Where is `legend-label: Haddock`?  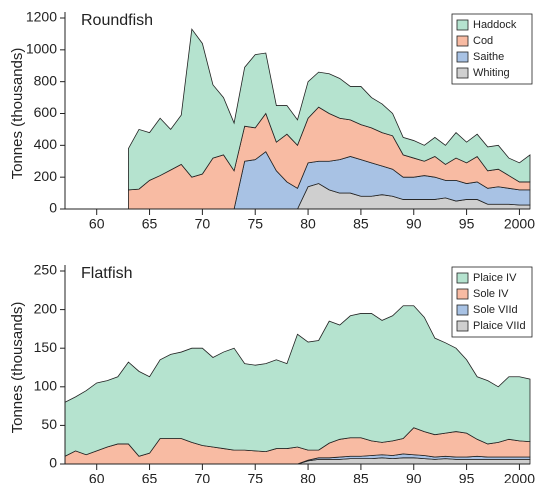 legend-label: Haddock is located at coordinates (495, 25).